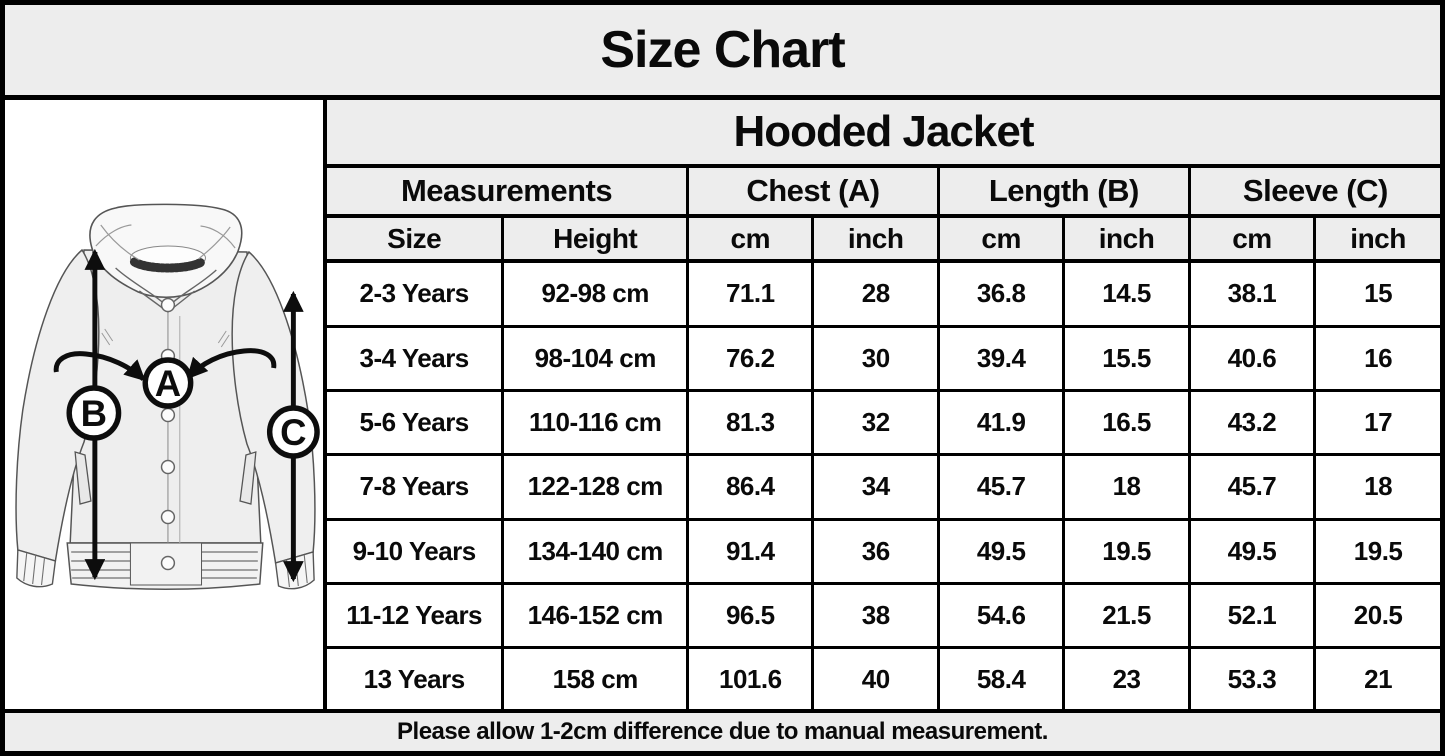 The image size is (1445, 756). What do you see at coordinates (1252, 487) in the screenshot?
I see `cell-sleeve-cm: 45.7` at bounding box center [1252, 487].